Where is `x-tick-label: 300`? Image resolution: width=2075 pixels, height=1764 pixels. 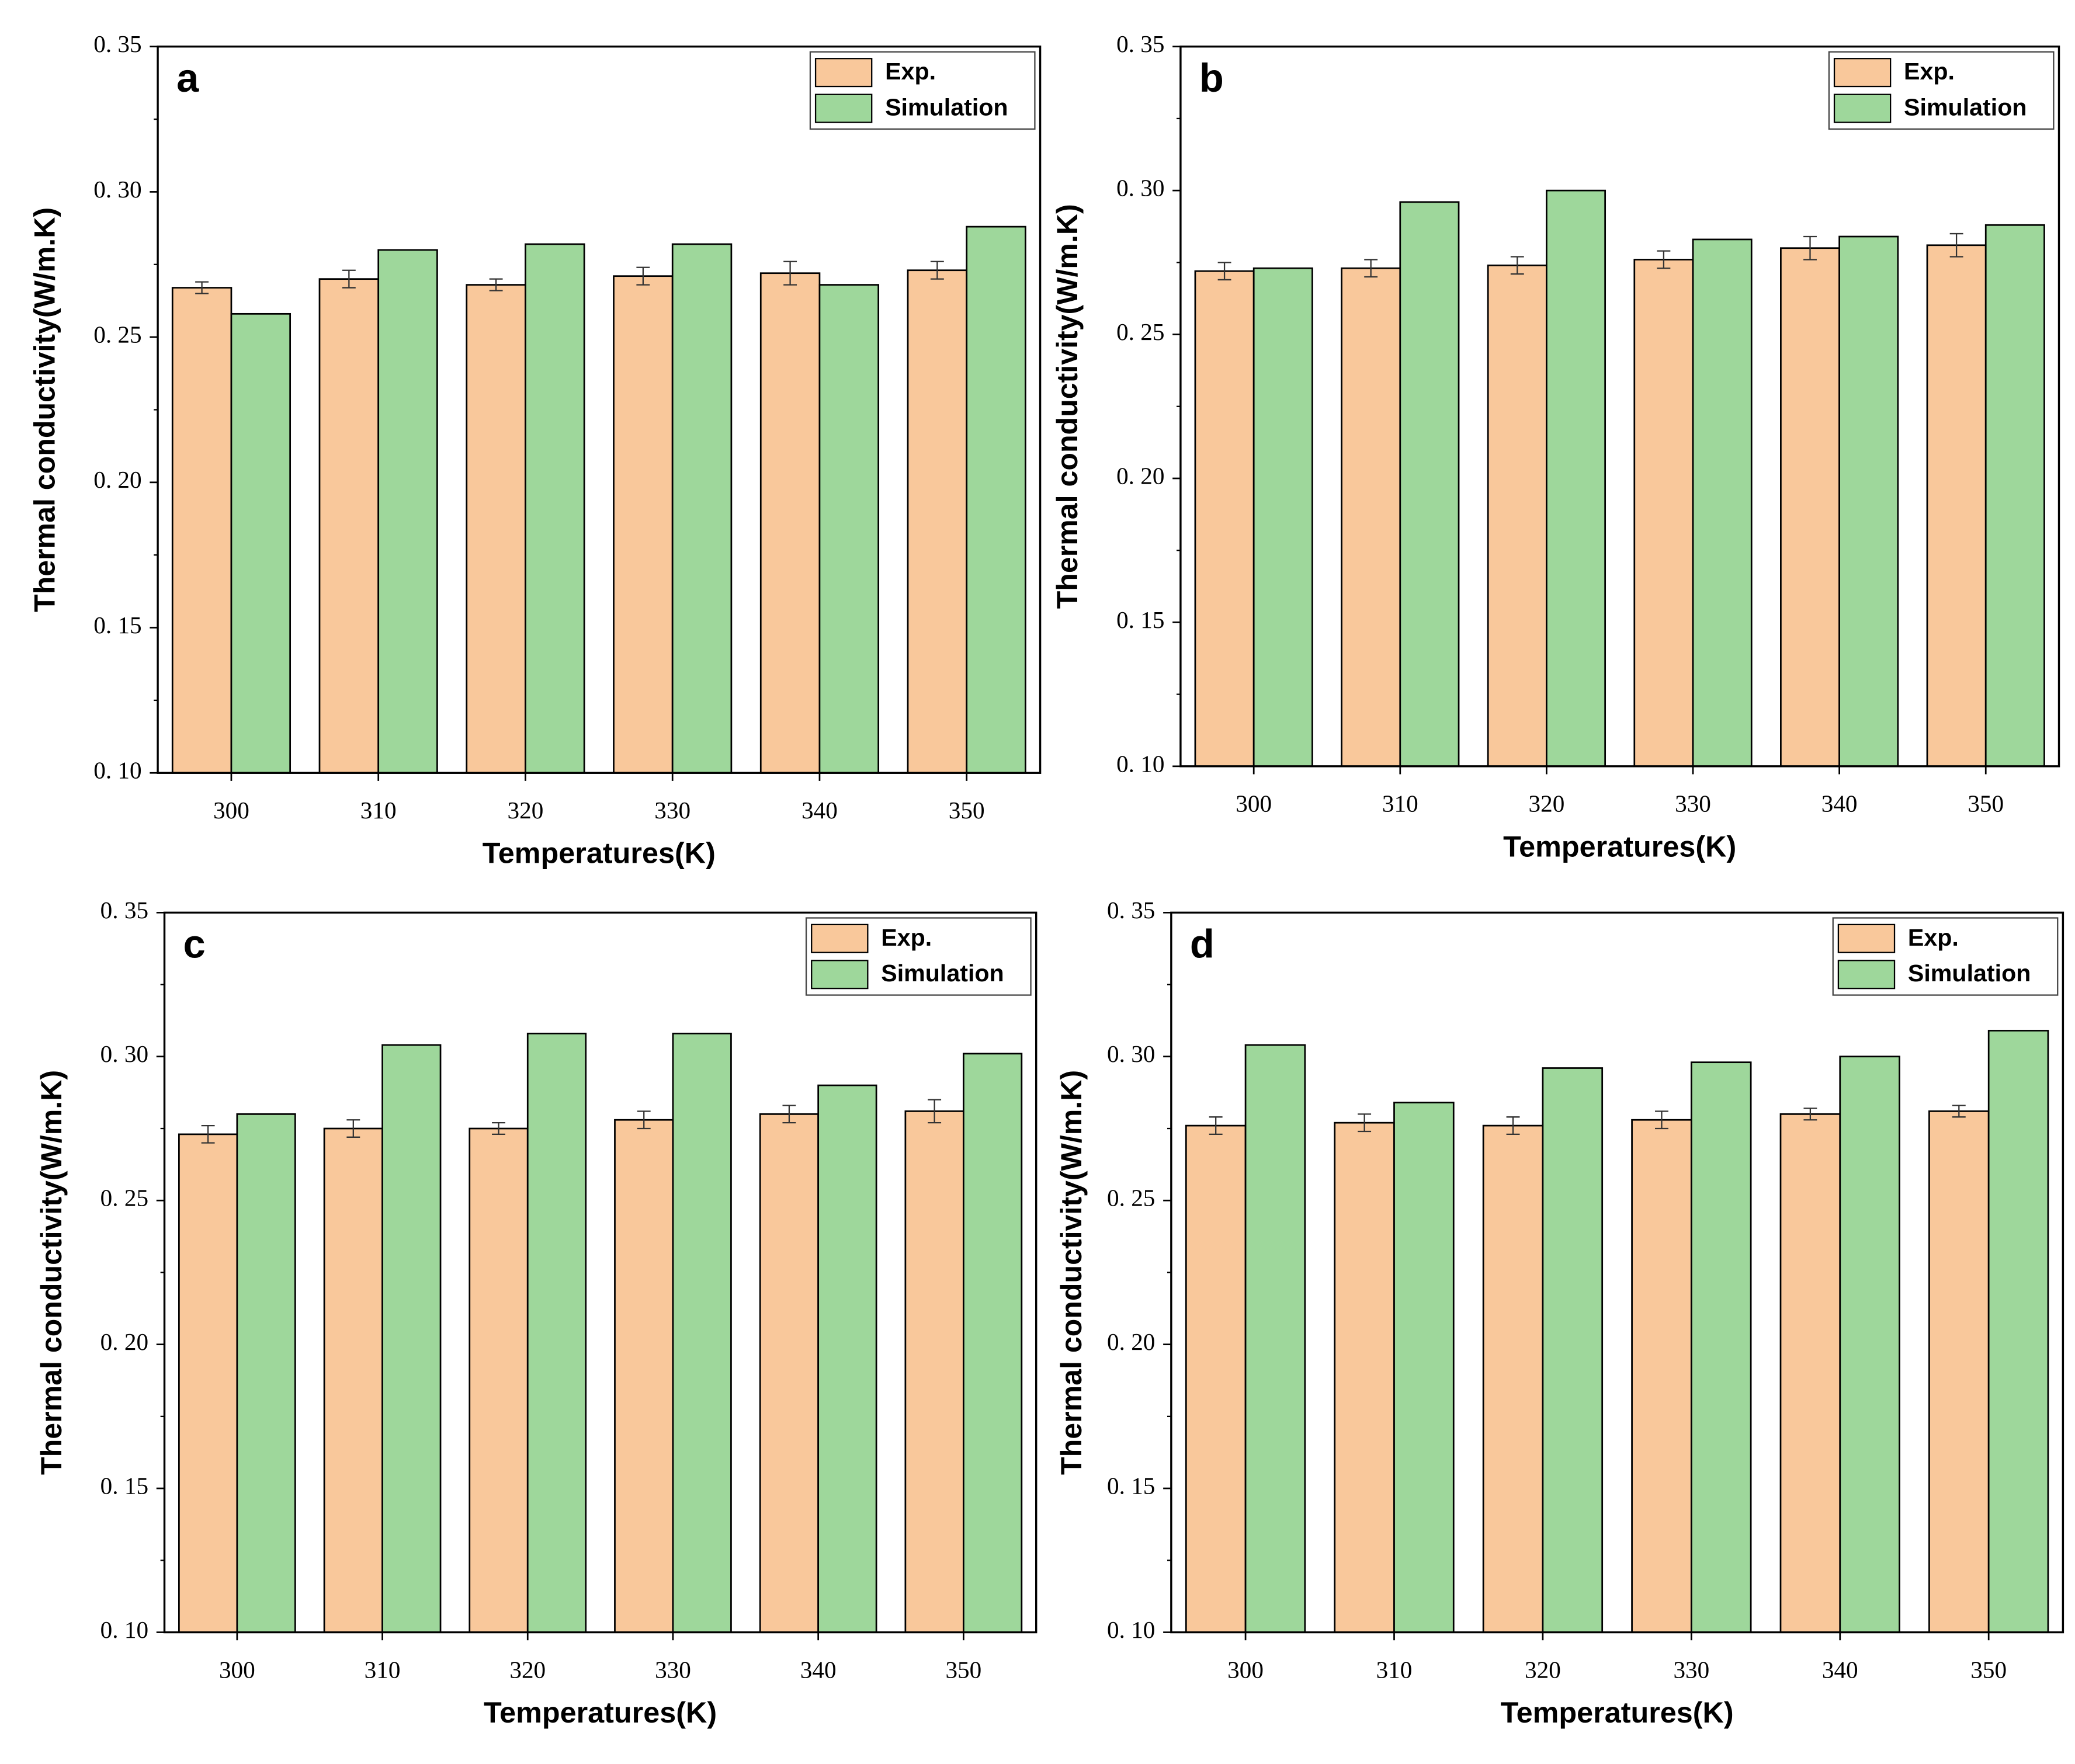
x-tick-label: 300 is located at coordinates (237, 1670).